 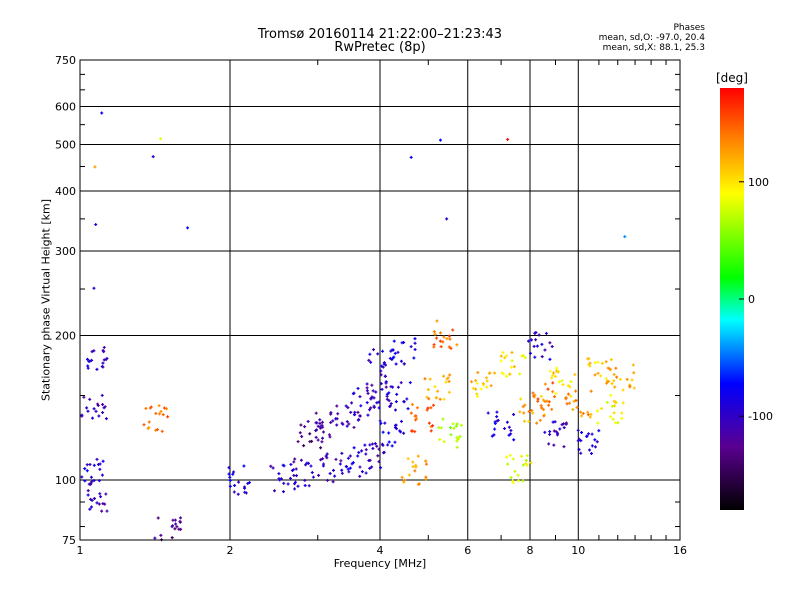 I want to click on phases-o-mode: mean, sd,O: -97.0, 20.4, so click(x=651, y=38).